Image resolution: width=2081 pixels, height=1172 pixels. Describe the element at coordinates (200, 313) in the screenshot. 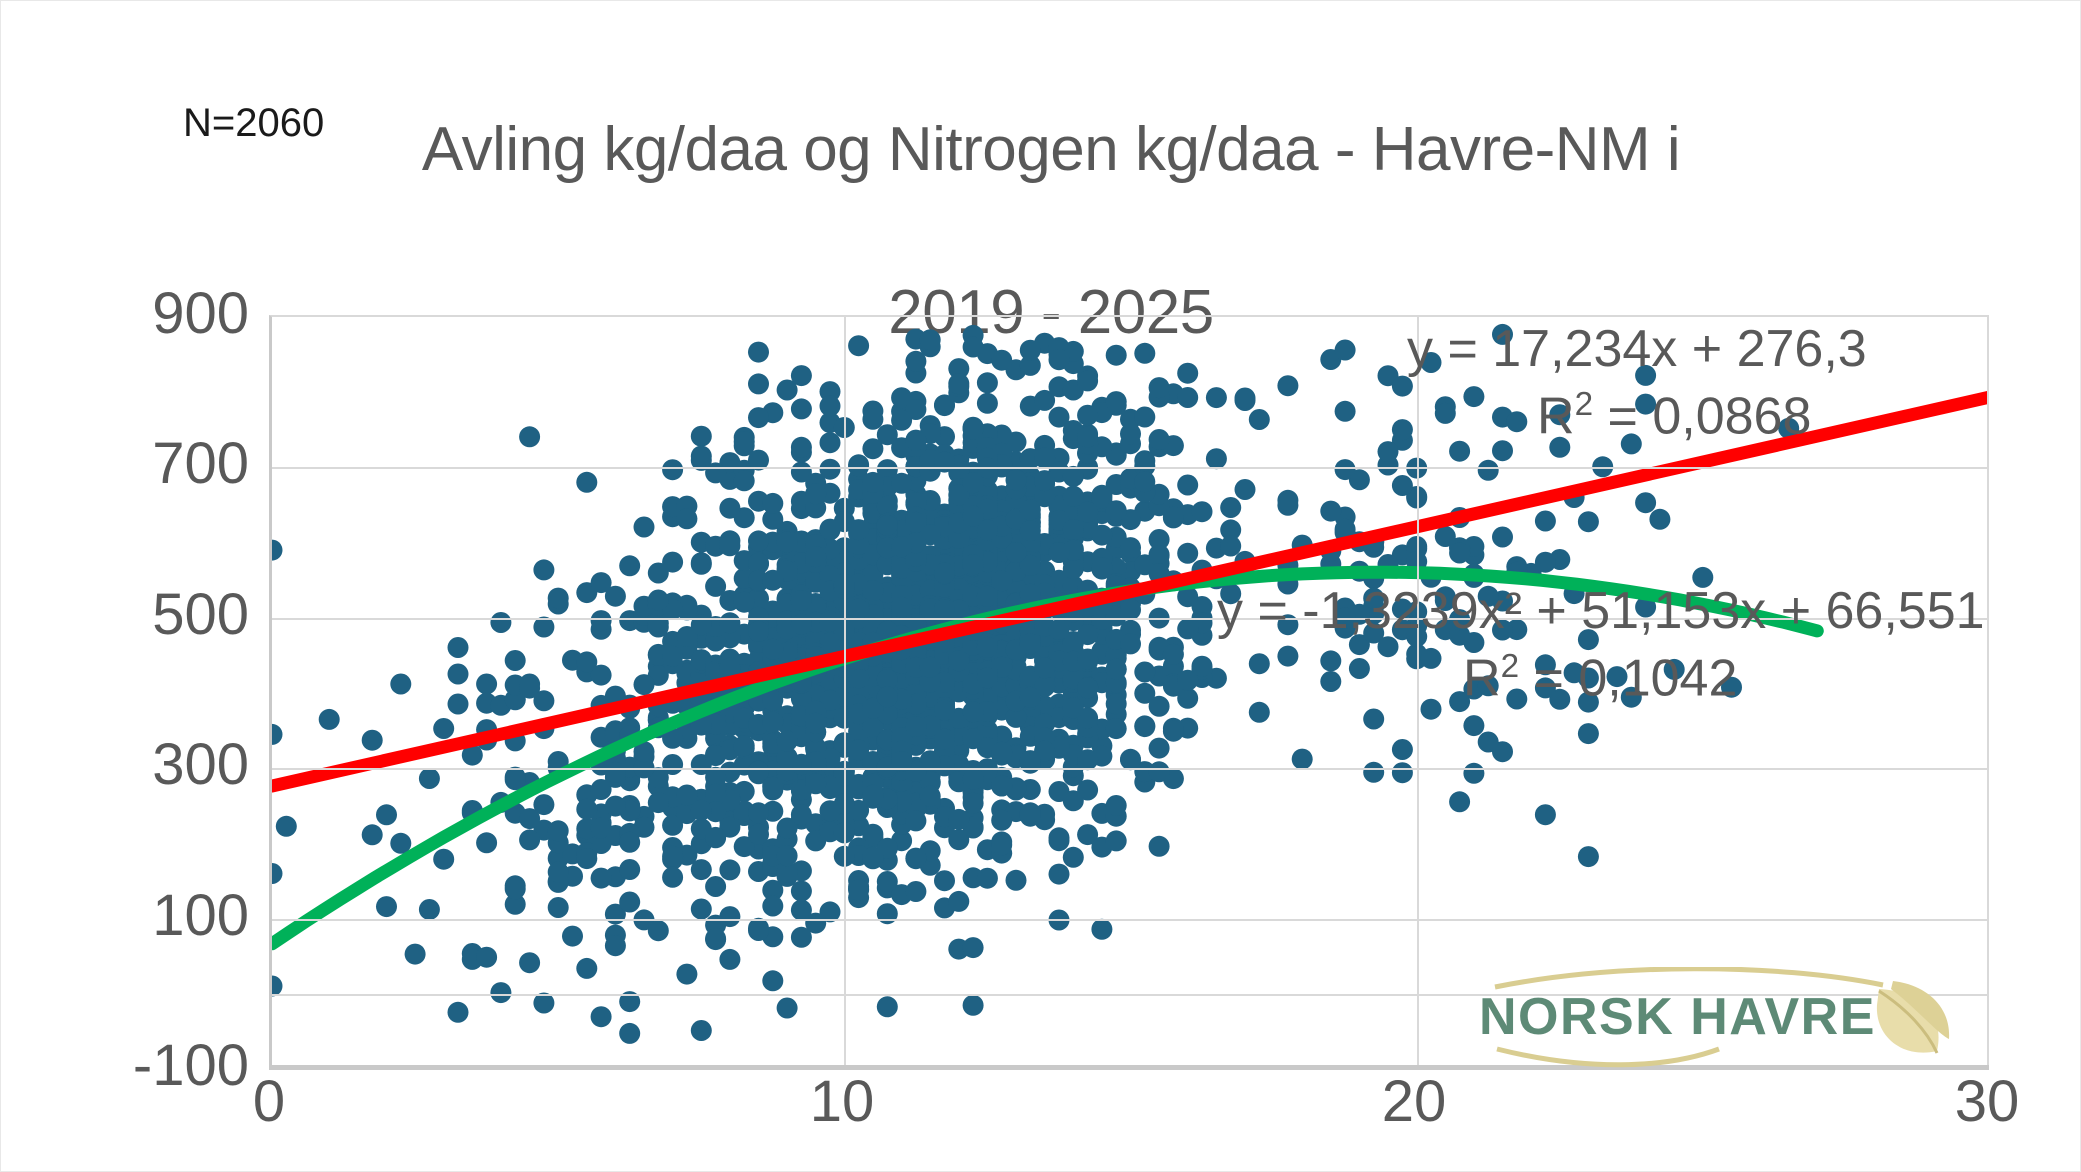

I see `y-axis-tick-900: 900` at that location.